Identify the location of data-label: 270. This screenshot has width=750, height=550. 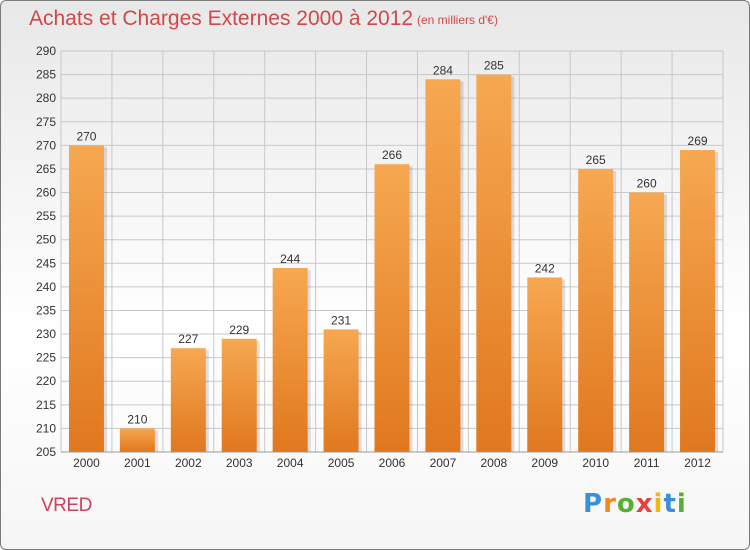
(86, 136).